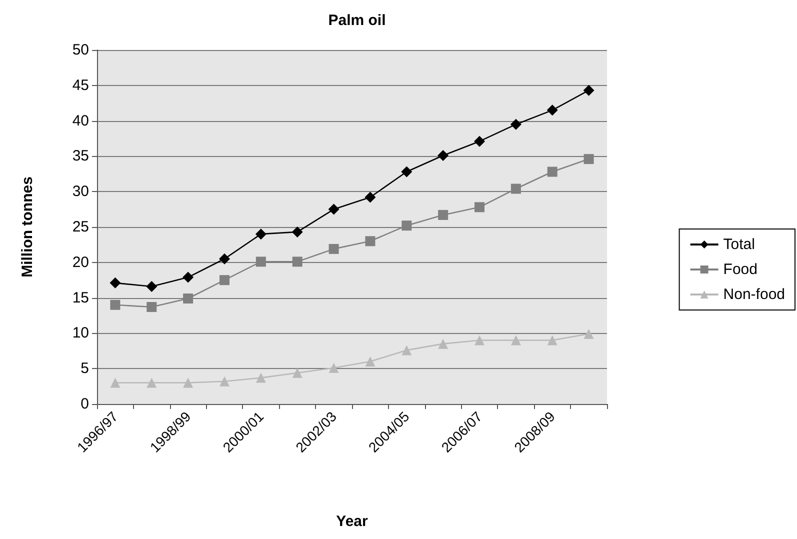 The image size is (797, 539). What do you see at coordinates (80, 50) in the screenshot?
I see `y-tick-label: 50` at bounding box center [80, 50].